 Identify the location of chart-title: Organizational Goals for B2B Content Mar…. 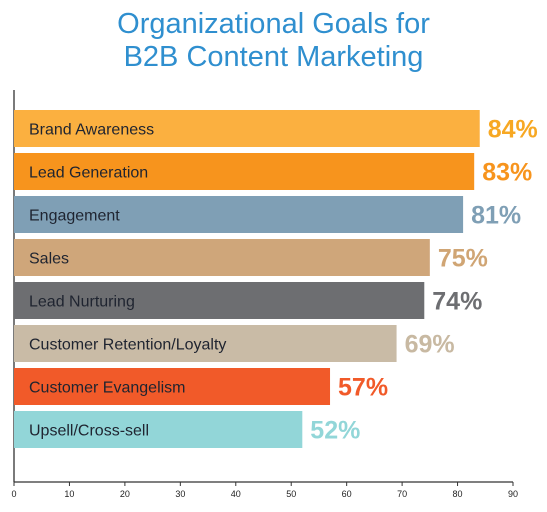
(273, 41).